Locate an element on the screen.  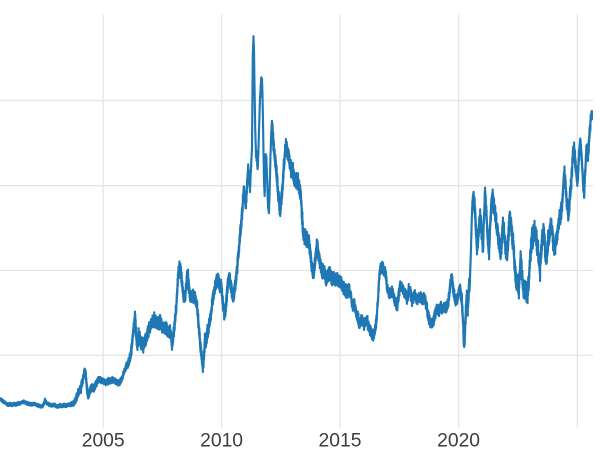
svg-text: 2005 is located at coordinates (103, 440).